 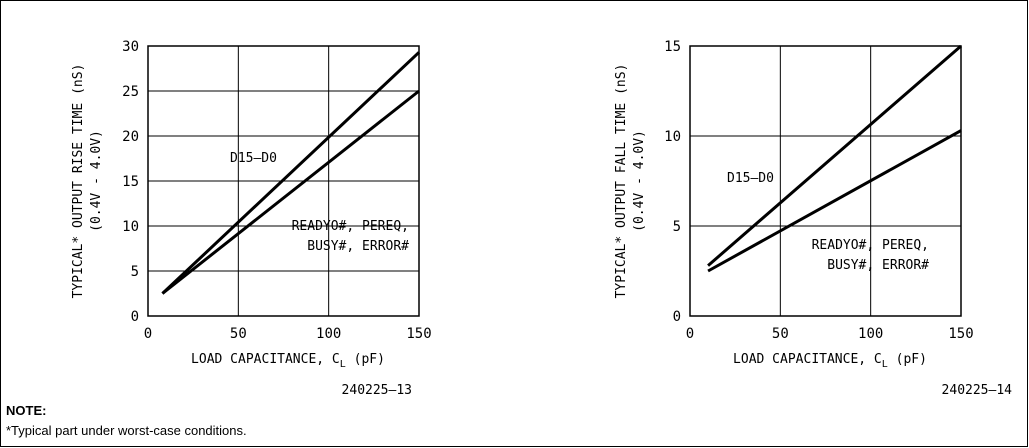 I want to click on figure-id: 240225–13, so click(x=377, y=390).